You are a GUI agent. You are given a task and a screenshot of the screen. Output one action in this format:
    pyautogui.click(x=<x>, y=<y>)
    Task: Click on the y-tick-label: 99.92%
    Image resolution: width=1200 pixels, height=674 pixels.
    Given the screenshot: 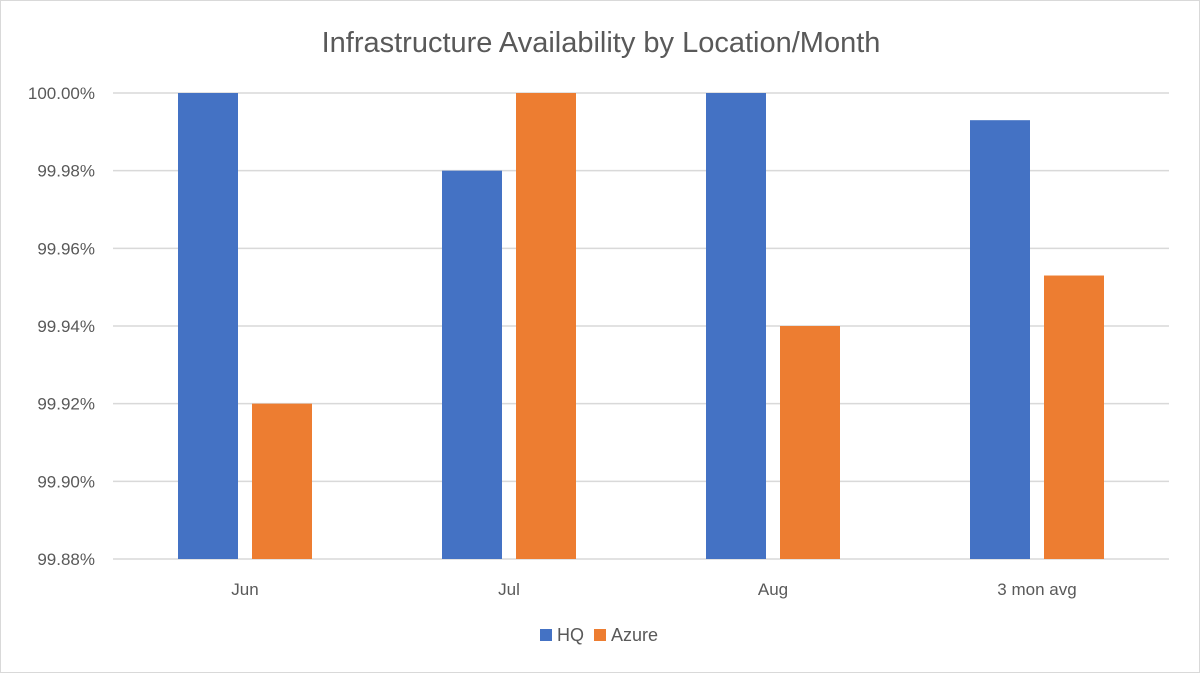 What is the action you would take?
    pyautogui.click(x=66, y=404)
    